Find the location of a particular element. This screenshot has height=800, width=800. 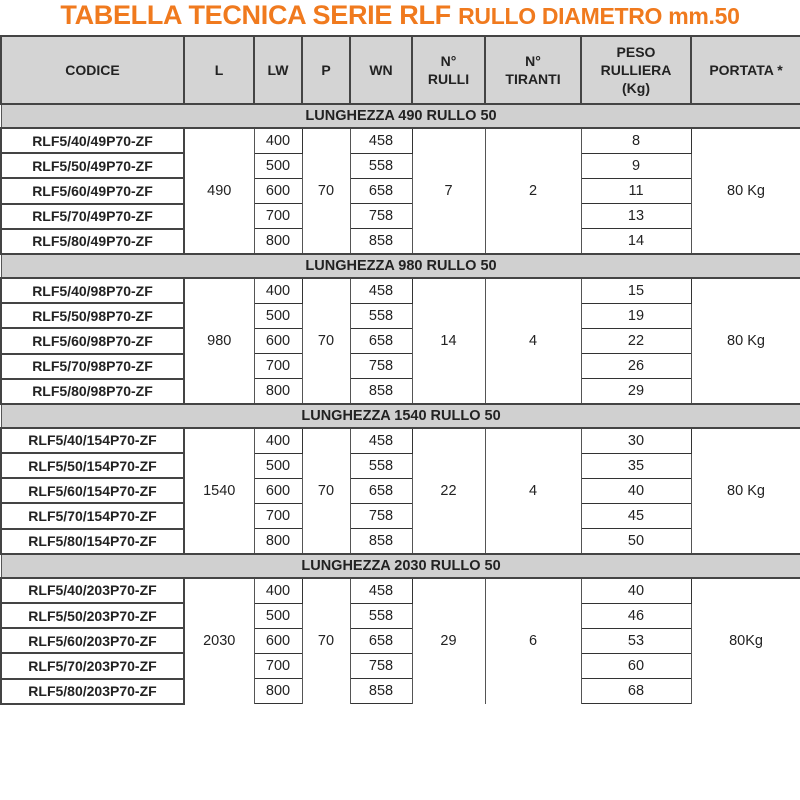

tiranti-cell: 4 is located at coordinates (533, 340).